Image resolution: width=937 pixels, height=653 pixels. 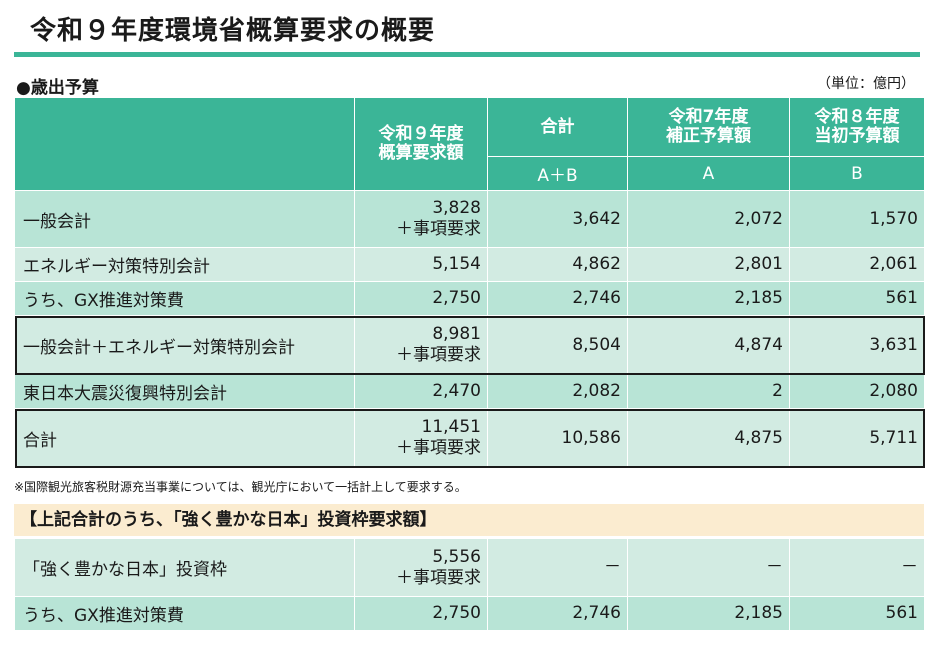 I want to click on table-row-total: 合計 11,451 ＋事項要求 10,586 4,875 5,711, so click(x=469, y=438).